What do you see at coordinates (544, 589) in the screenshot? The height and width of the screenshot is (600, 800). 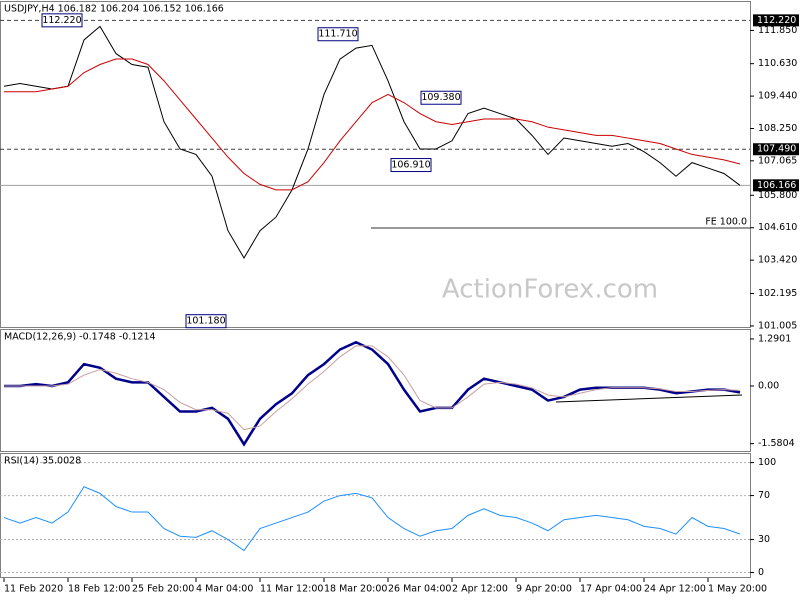 I see `x-tick-label: 9 Apr 20:00` at bounding box center [544, 589].